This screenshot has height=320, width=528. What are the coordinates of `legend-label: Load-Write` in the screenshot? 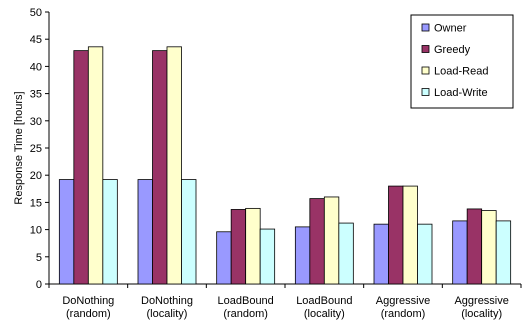 It's located at (461, 93).